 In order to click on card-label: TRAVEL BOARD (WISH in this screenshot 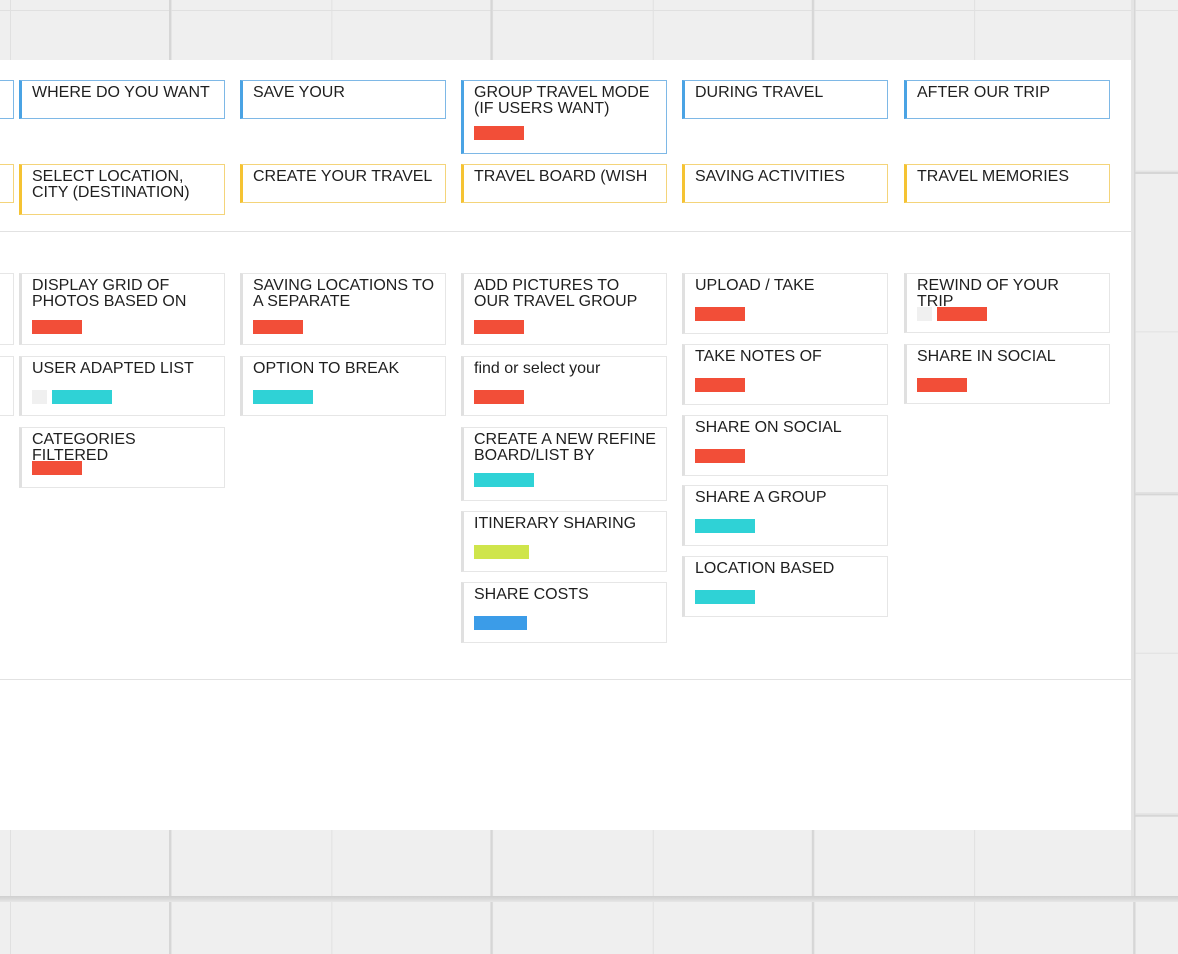, I will do `click(561, 176)`.